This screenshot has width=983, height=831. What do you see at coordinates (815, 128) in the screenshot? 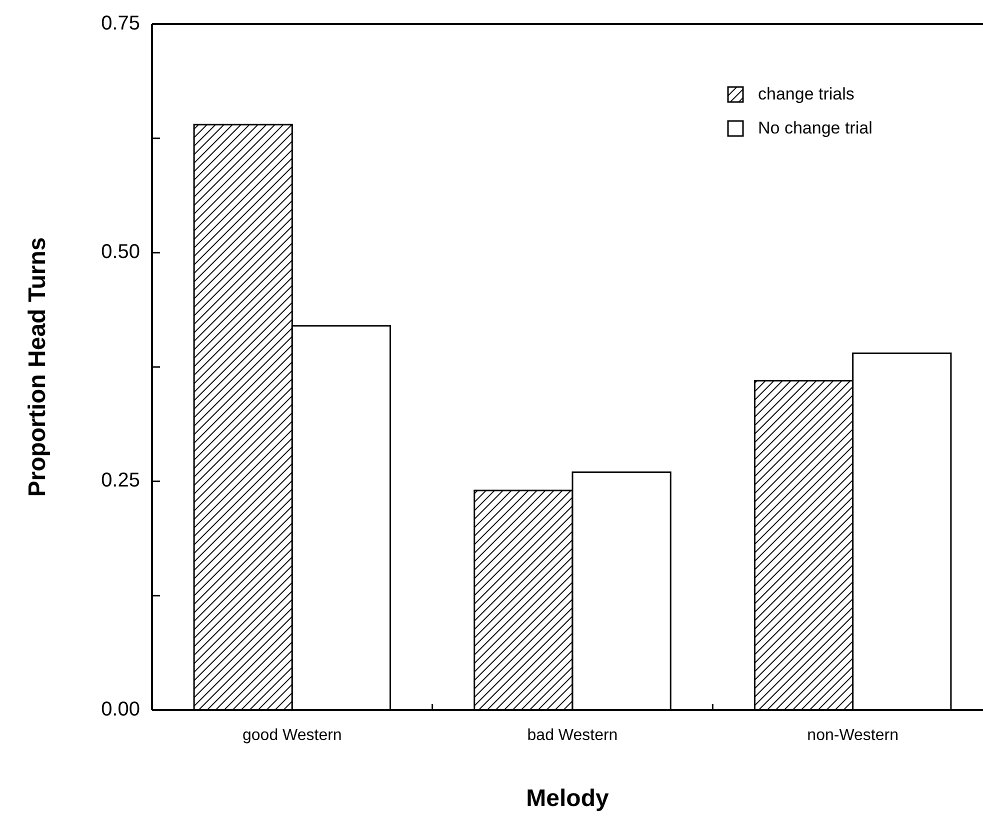
I see `legend-label: No change trial` at bounding box center [815, 128].